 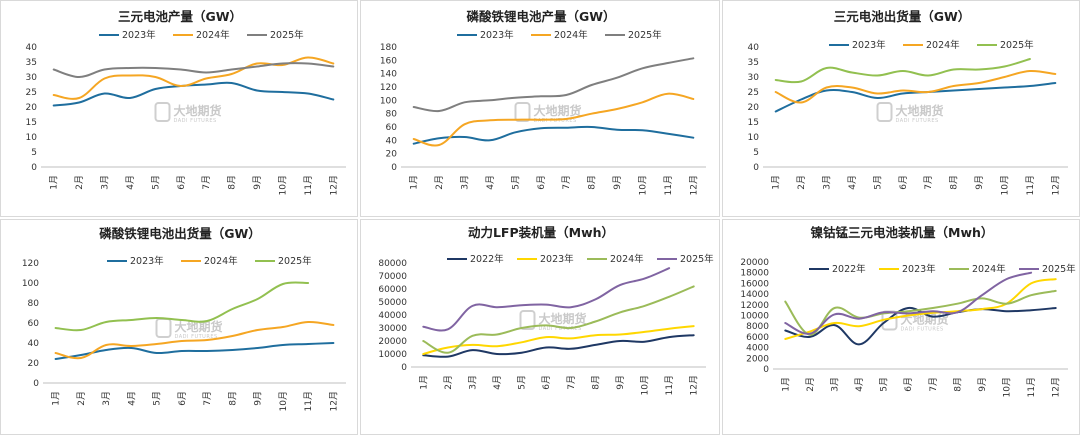 What do you see at coordinates (754, 274) in the screenshot?
I see `y-tick-label: 18000` at bounding box center [754, 274].